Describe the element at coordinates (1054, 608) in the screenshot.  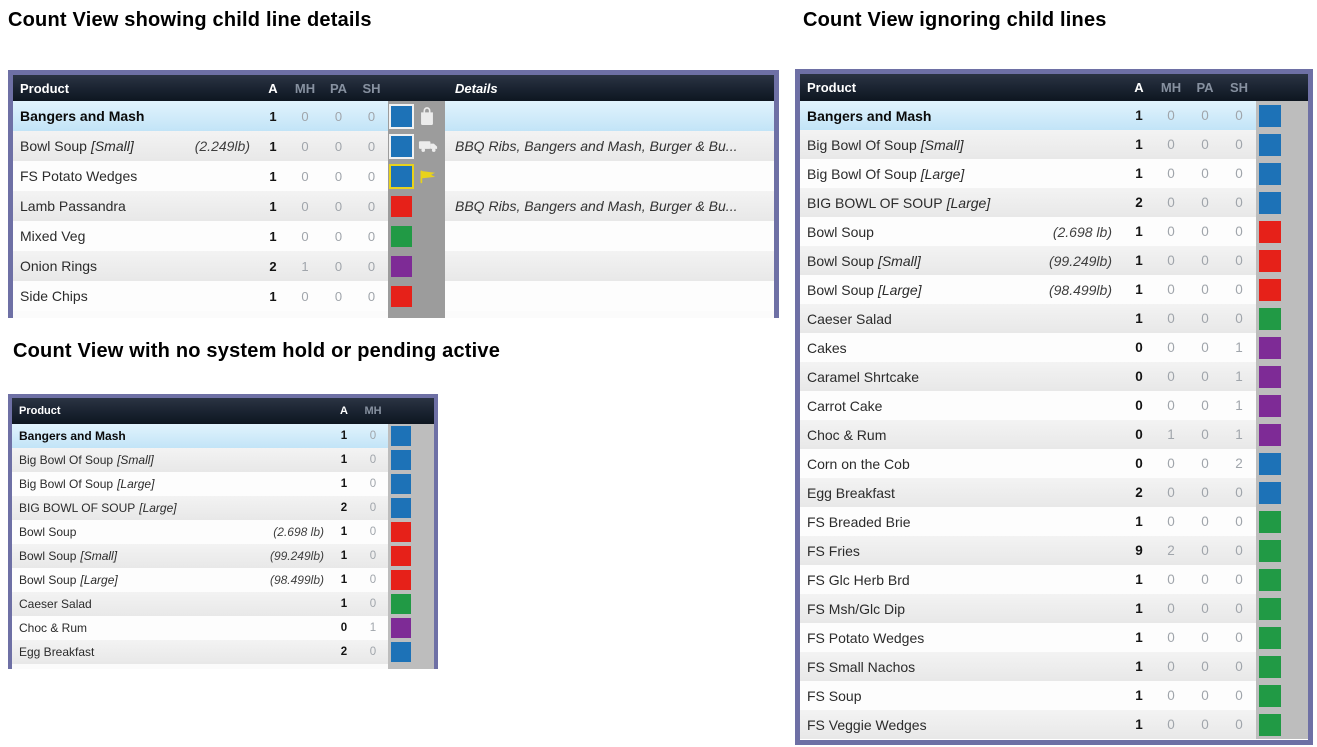
I see `table-row: FS Msh/Glc Dip 1 0 0 0` at that location.